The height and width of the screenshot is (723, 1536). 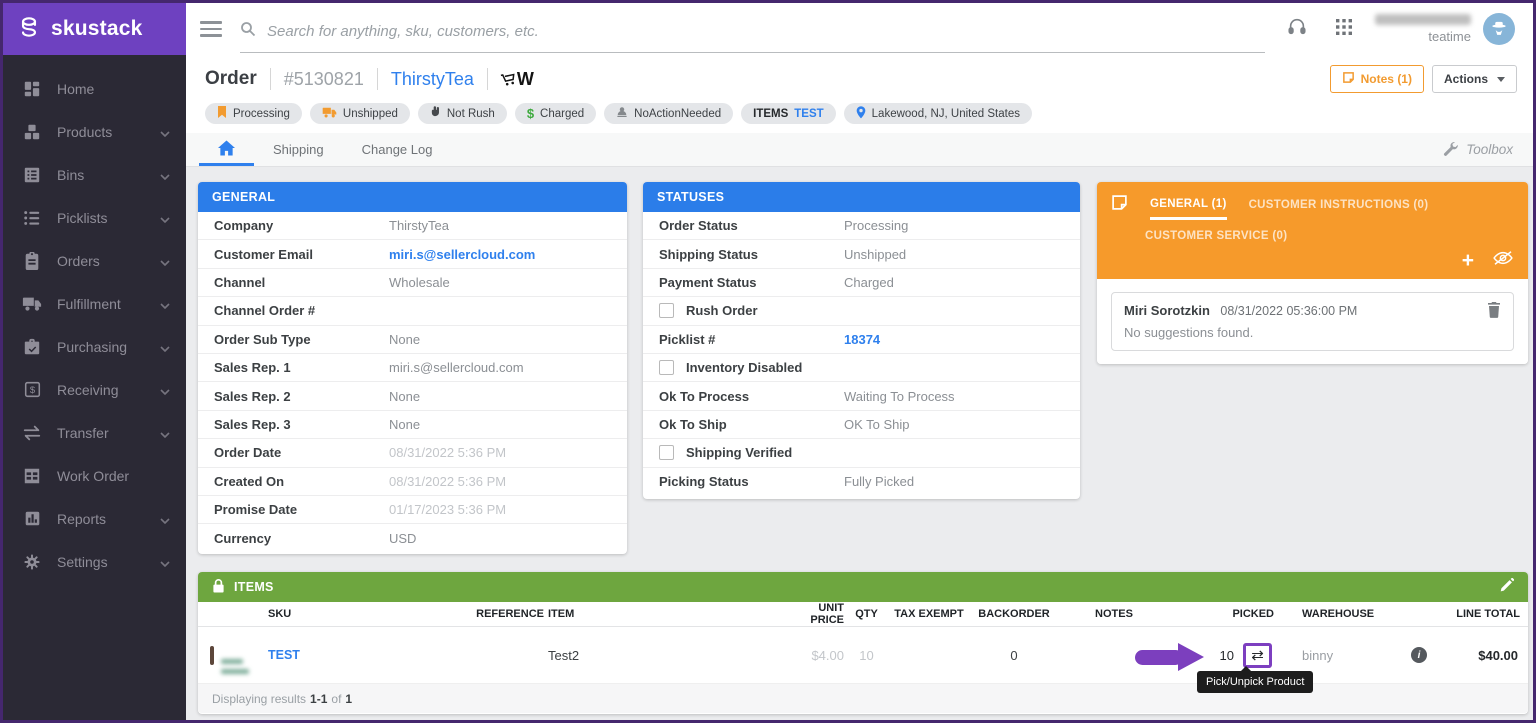 What do you see at coordinates (462, 113) in the screenshot?
I see `badge-not-rush: Not Rush` at bounding box center [462, 113].